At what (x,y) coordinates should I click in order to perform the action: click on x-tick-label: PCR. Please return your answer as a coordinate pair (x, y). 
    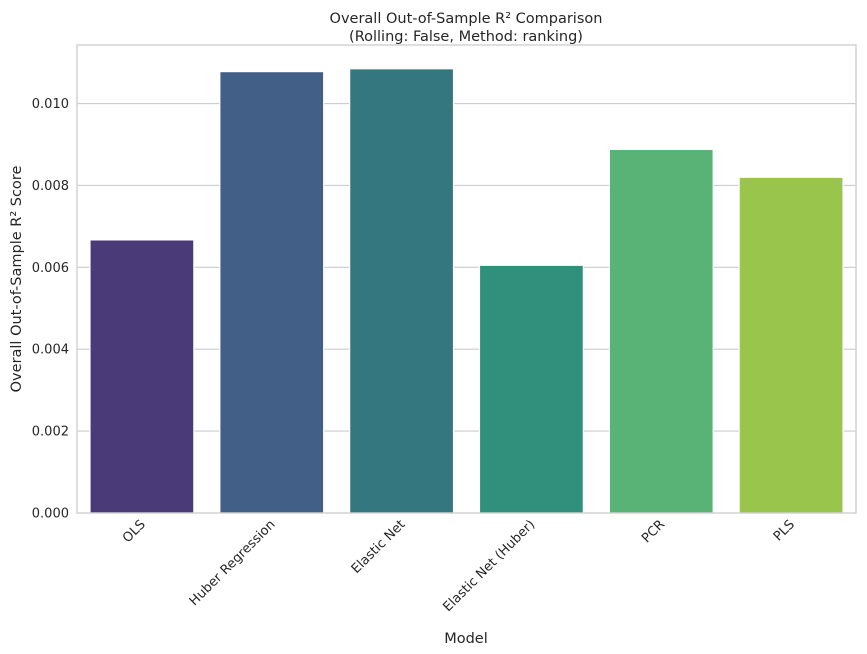
    Looking at the image, I should click on (653, 531).